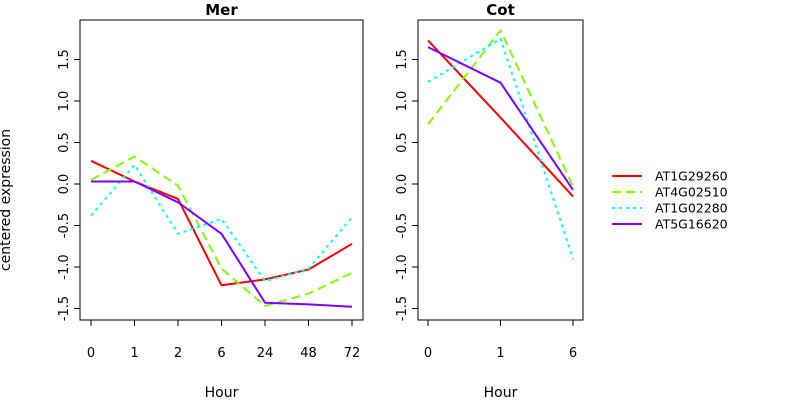  Describe the element at coordinates (691, 192) in the screenshot. I see `legend-label: AT4G02510` at that location.